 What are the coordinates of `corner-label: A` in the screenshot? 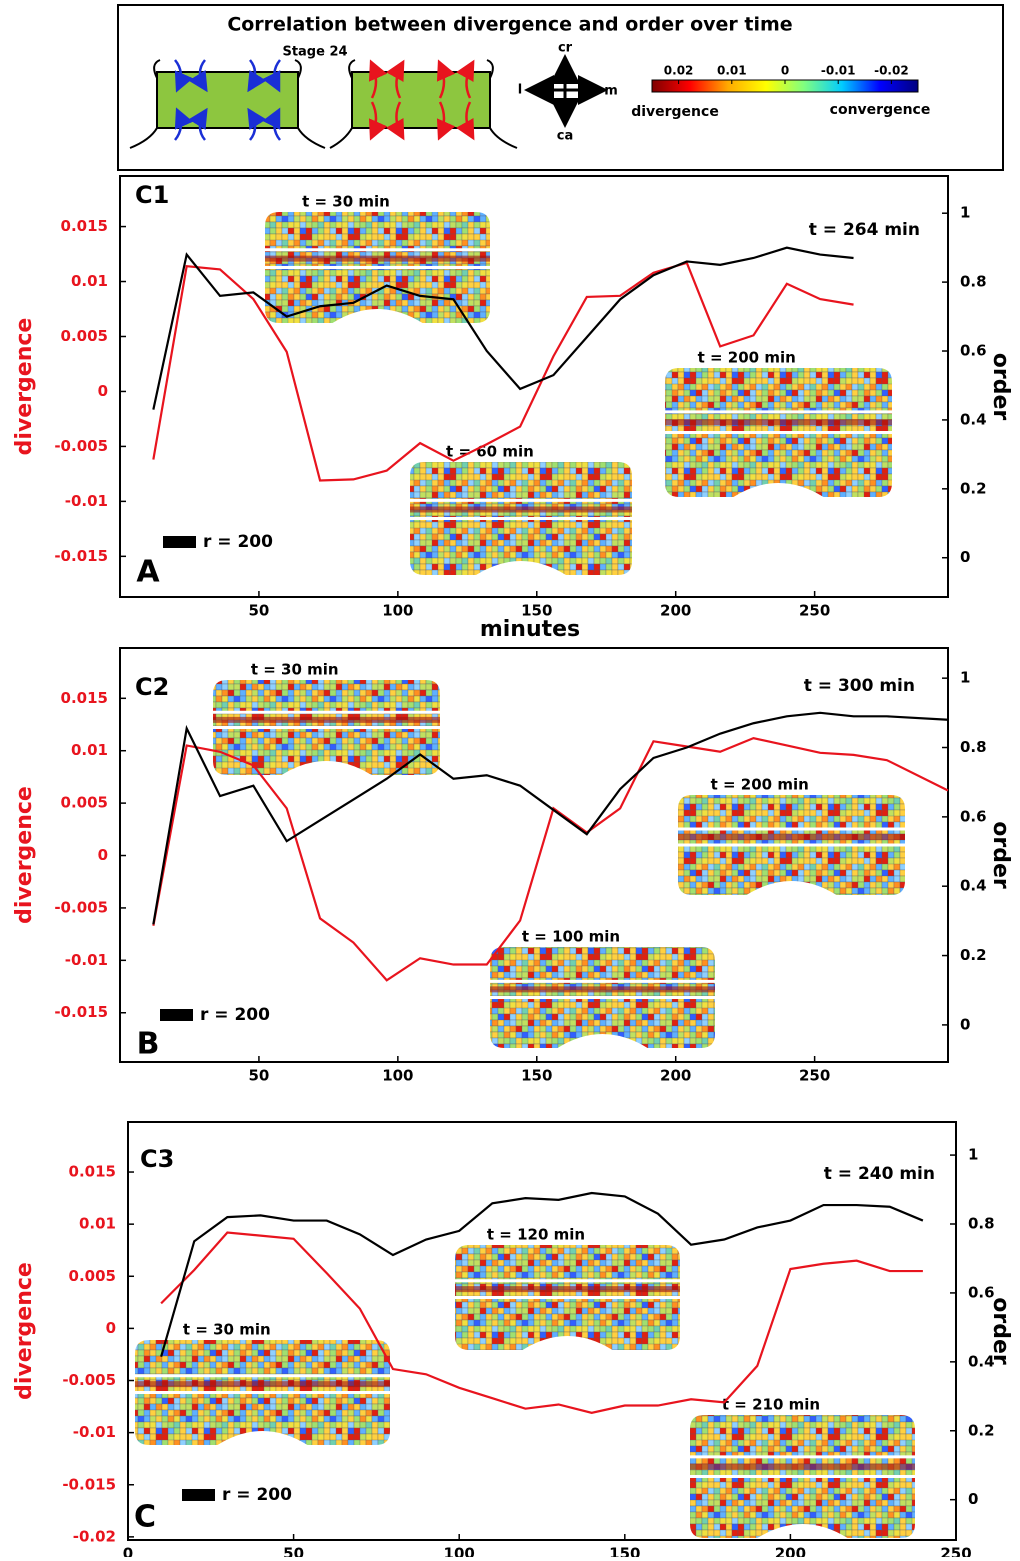 It's located at (148, 572).